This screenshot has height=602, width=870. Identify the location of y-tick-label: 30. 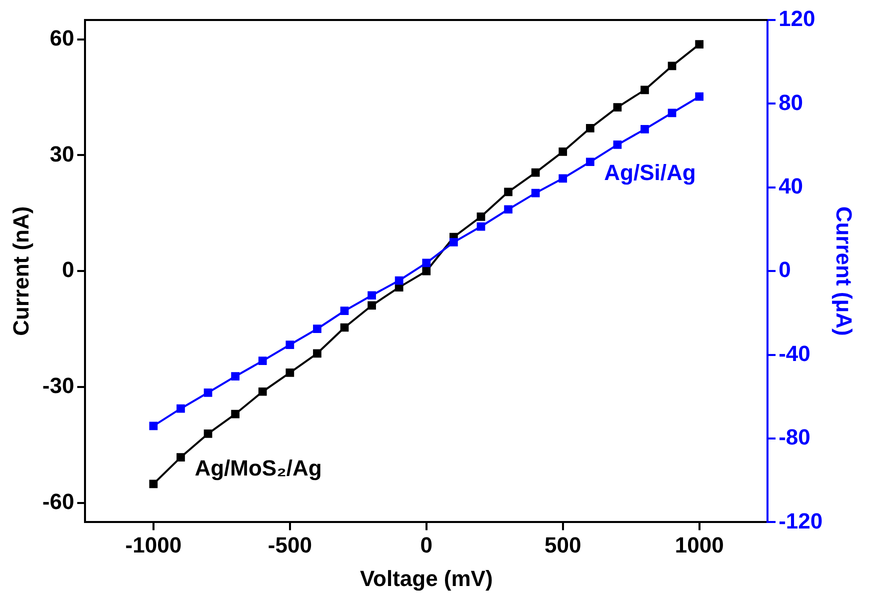
(62, 153).